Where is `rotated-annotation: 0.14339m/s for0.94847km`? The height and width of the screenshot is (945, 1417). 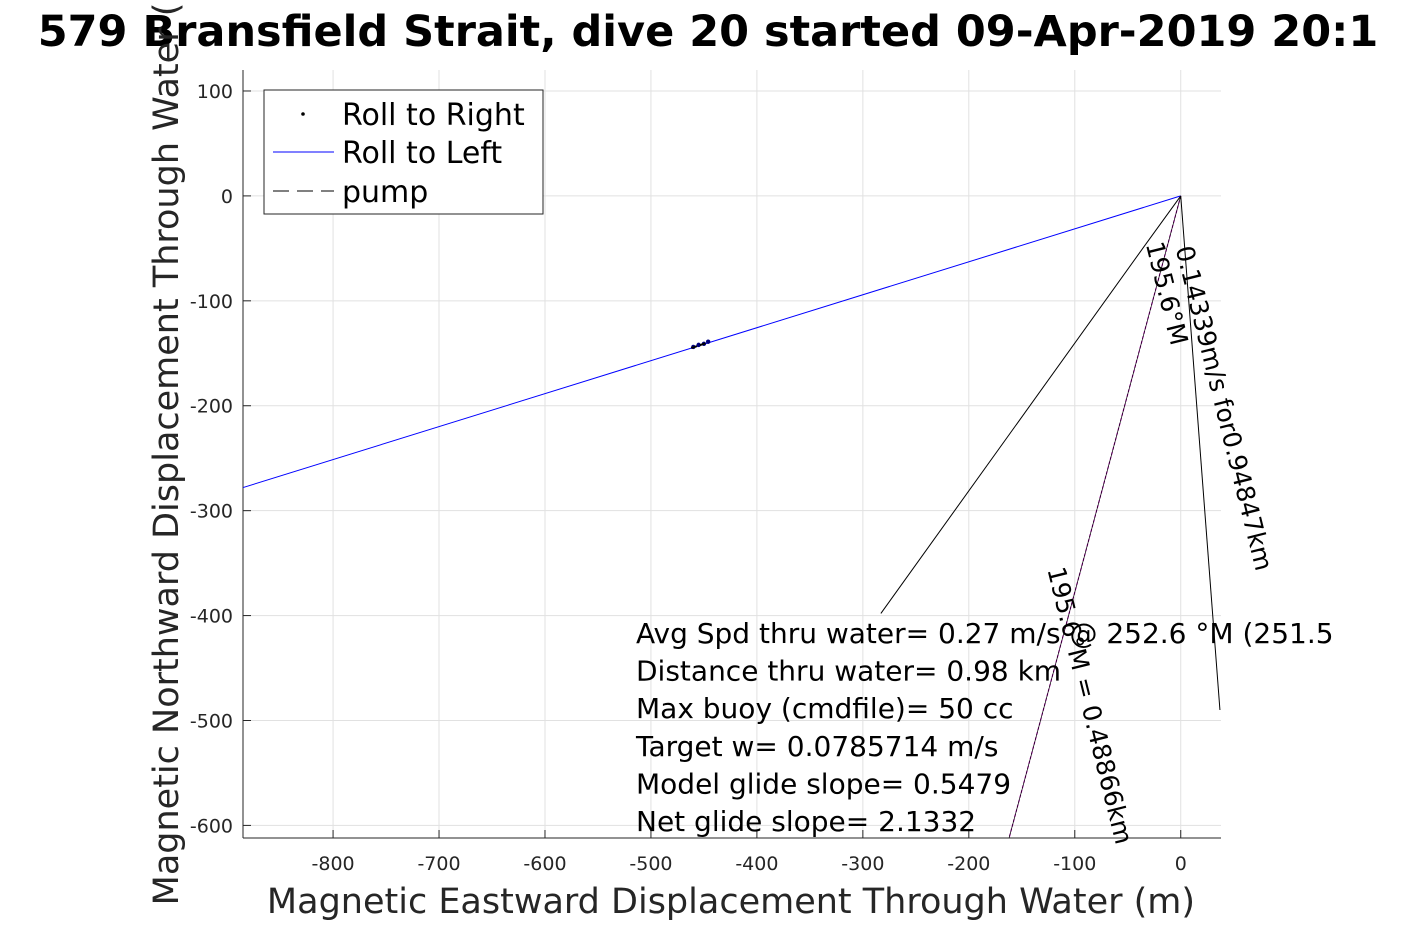 rotated-annotation: 0.14339m/s for0.94847km is located at coordinates (1224, 408).